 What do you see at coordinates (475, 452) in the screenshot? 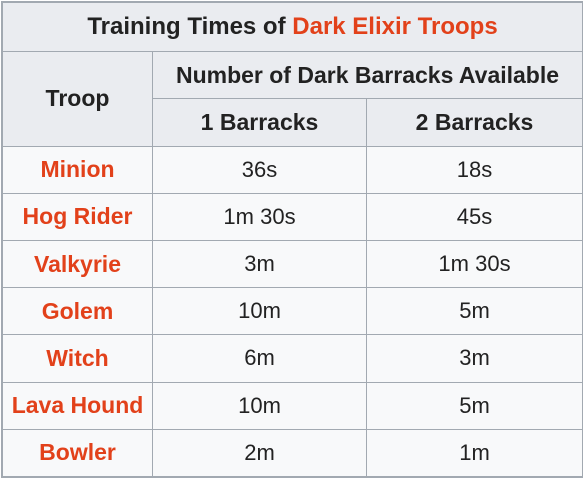
I see `two-barracks-time: 1m` at bounding box center [475, 452].